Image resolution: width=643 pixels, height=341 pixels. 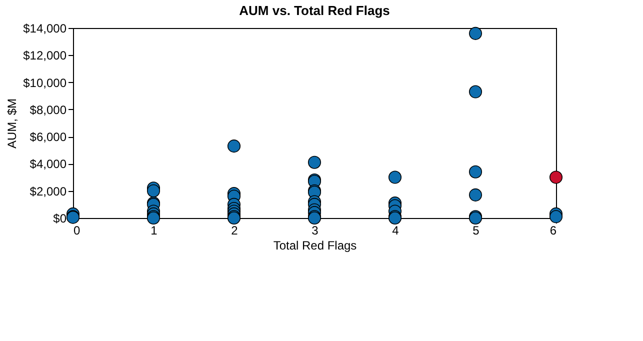 What do you see at coordinates (154, 231) in the screenshot?
I see `x-tick-label: 1` at bounding box center [154, 231].